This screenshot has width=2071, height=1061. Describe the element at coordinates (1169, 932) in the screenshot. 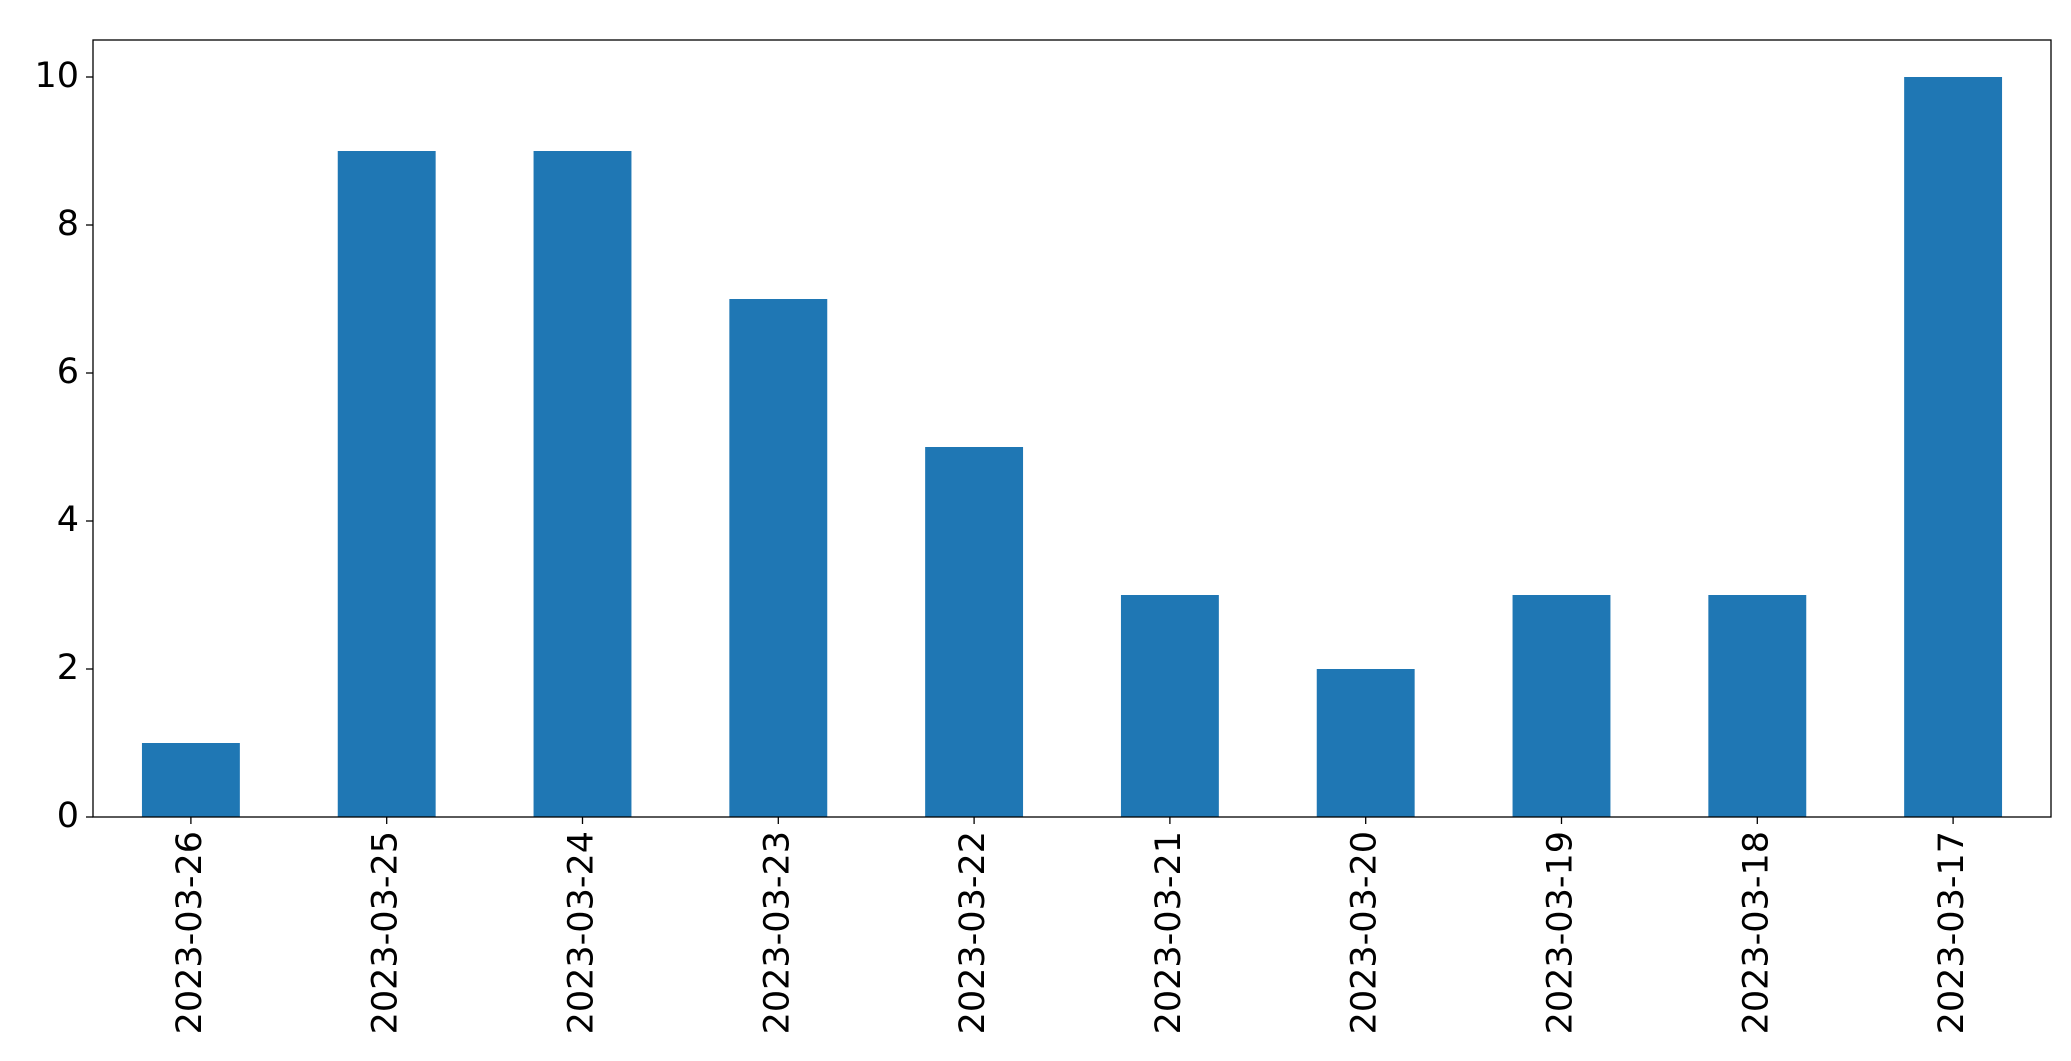

I see `x-tick-label: 2023-03-21` at that location.